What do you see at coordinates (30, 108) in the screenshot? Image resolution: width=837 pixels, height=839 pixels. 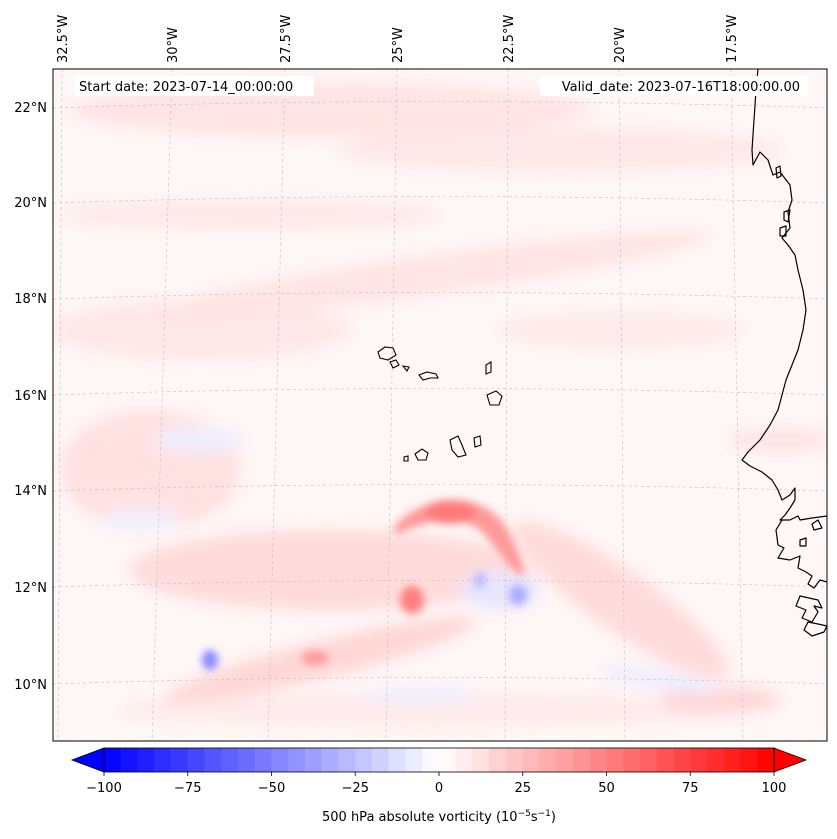 I see `lat-label: 22°N` at bounding box center [30, 108].